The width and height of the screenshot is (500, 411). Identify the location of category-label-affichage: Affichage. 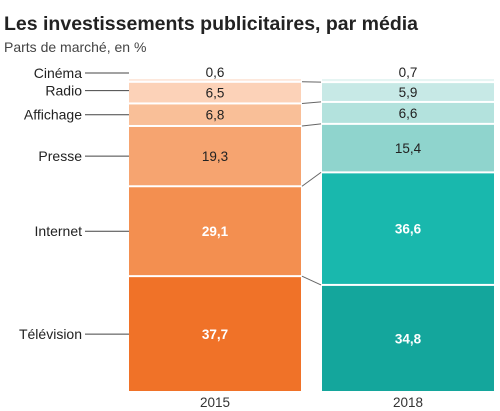
(53, 115).